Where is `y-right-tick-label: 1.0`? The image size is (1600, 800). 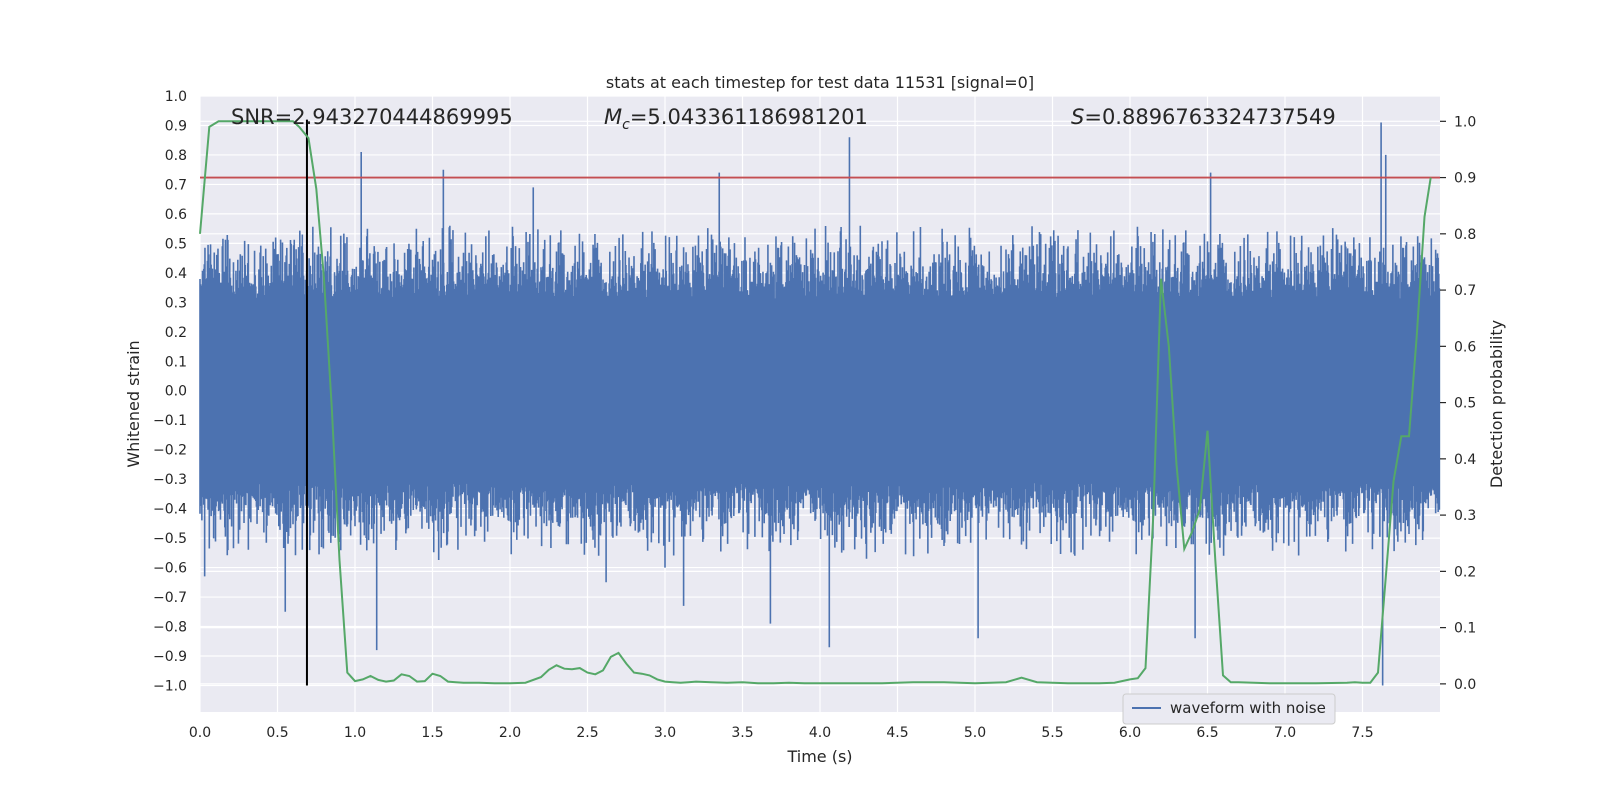 y-right-tick-label: 1.0 is located at coordinates (1465, 122).